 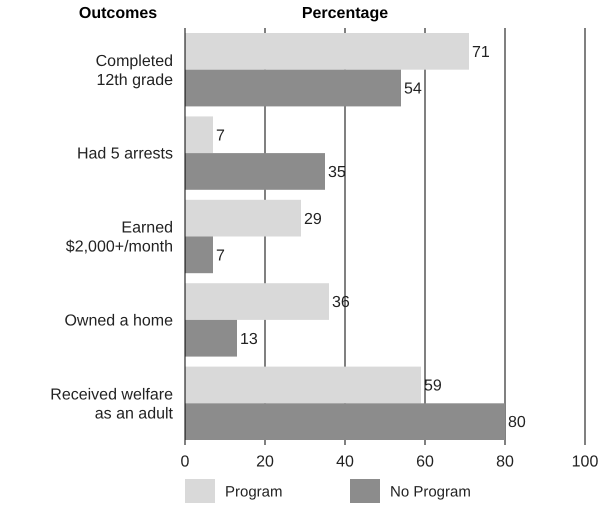 I want to click on data-label: 54, so click(x=413, y=89).